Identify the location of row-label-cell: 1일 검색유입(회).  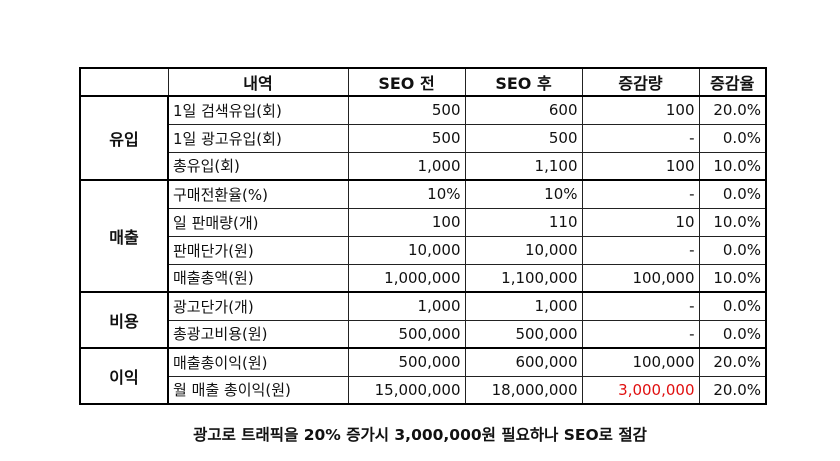
(258, 110).